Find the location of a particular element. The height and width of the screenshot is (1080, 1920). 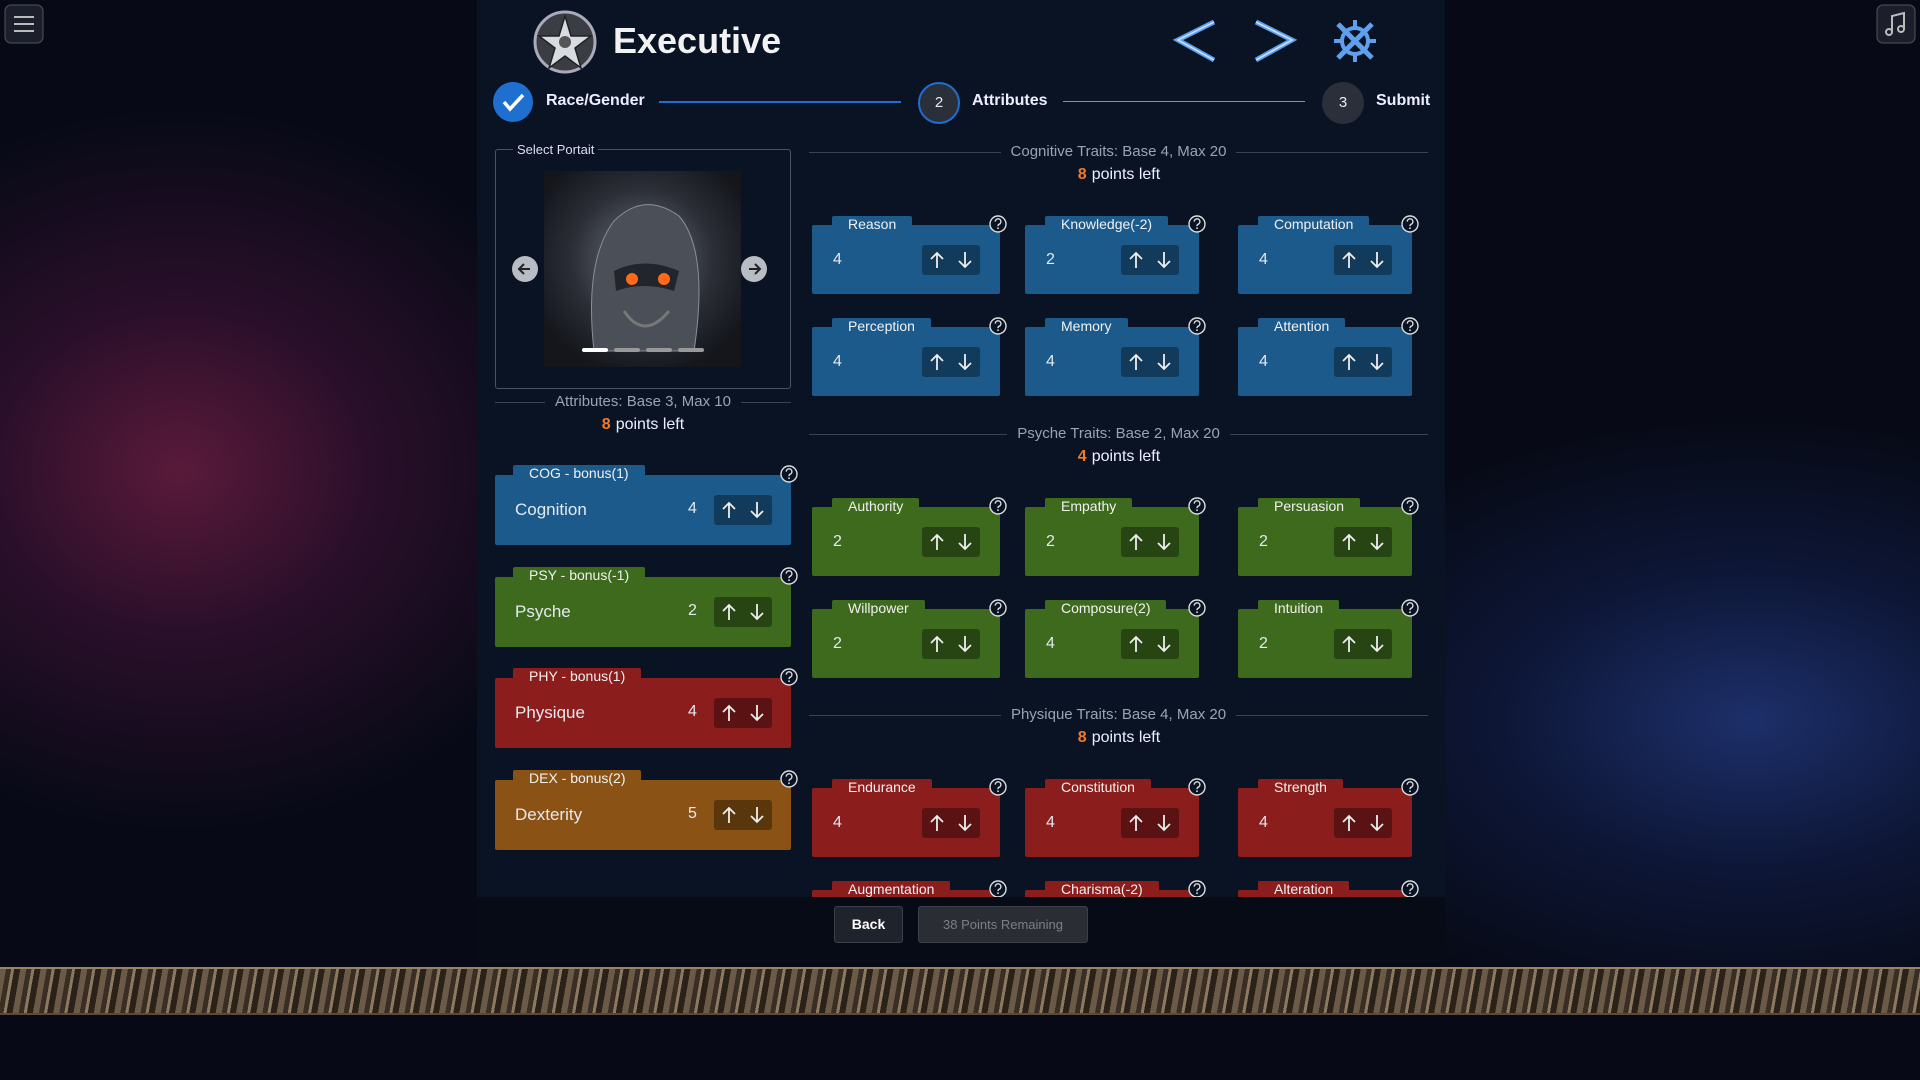

points-number: 4 is located at coordinates (1082, 456).